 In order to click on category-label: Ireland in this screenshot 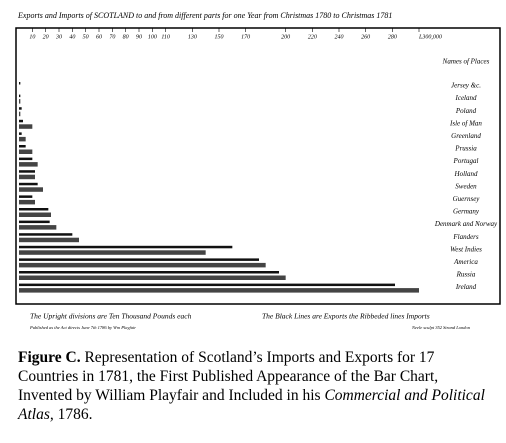, I will do `click(466, 287)`.